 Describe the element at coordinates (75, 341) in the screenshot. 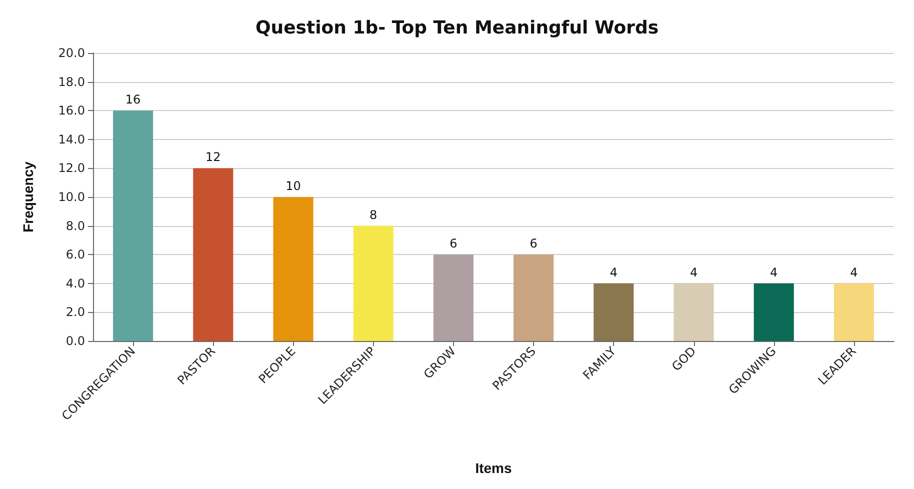

I see `y-tick-label: 0.0` at that location.